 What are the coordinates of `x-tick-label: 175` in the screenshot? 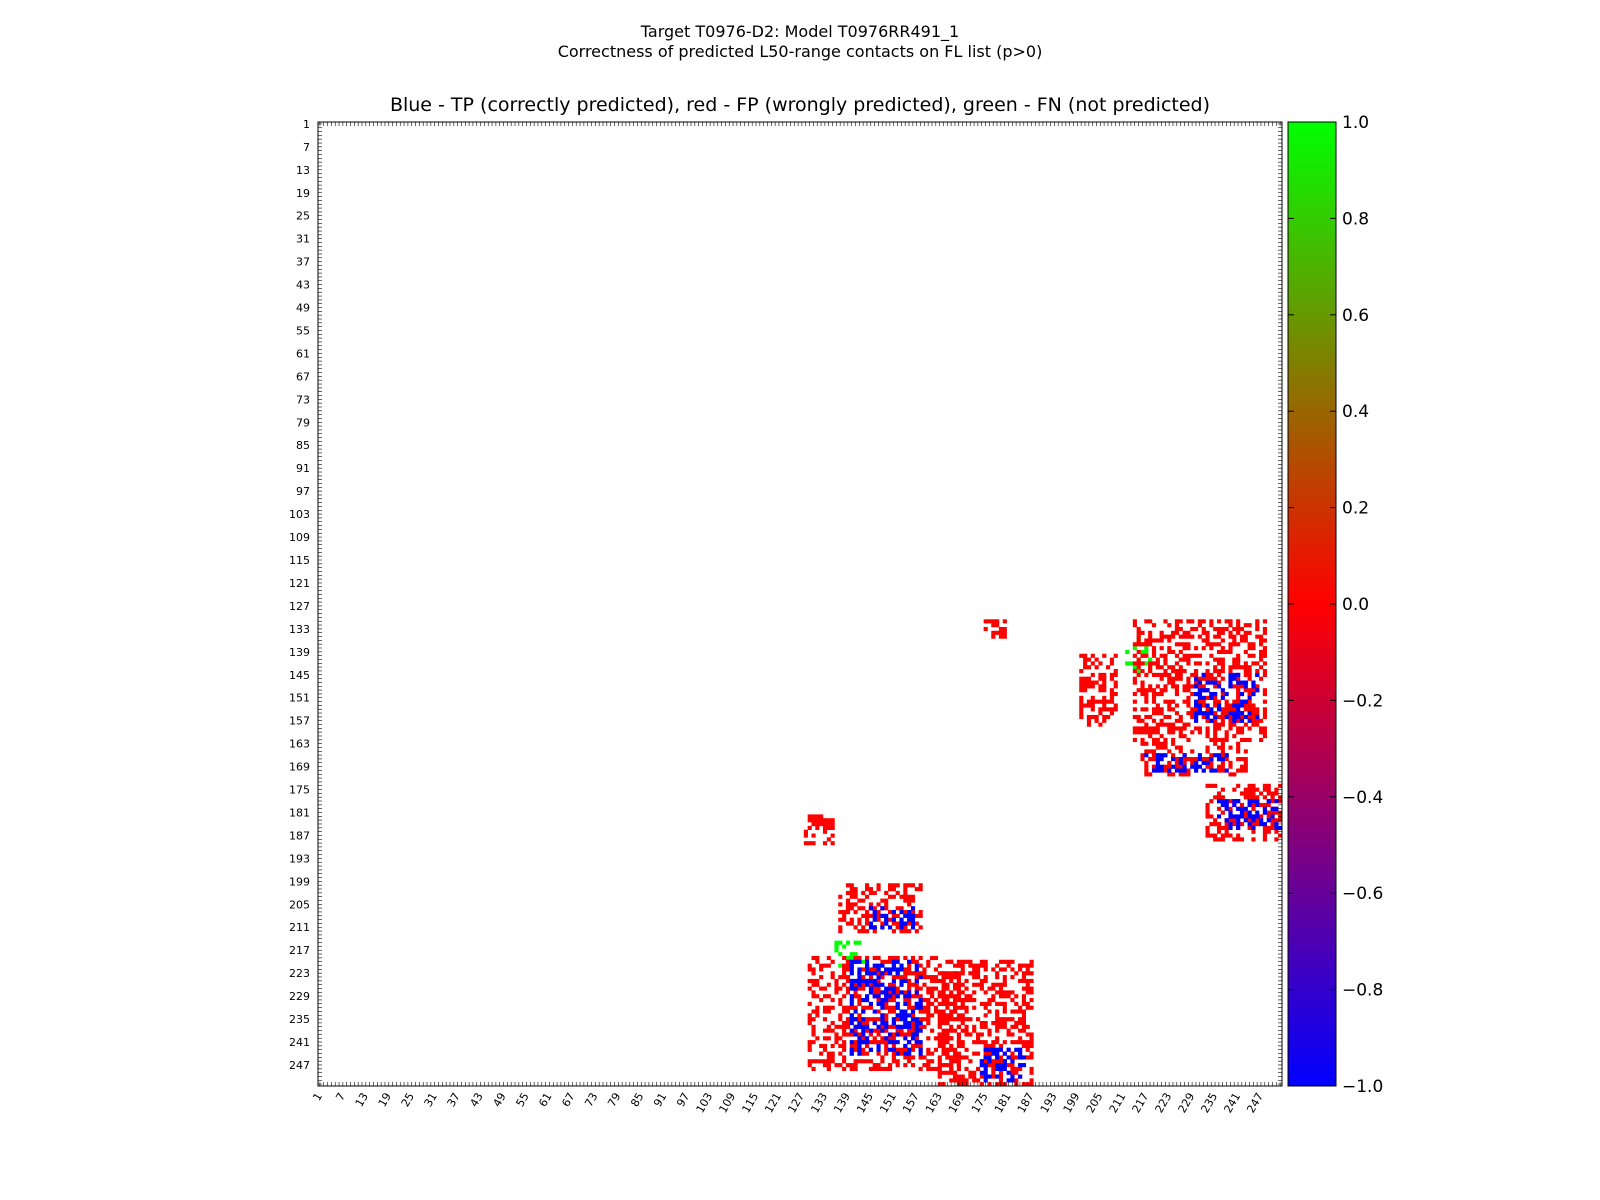 It's located at (980, 1103).